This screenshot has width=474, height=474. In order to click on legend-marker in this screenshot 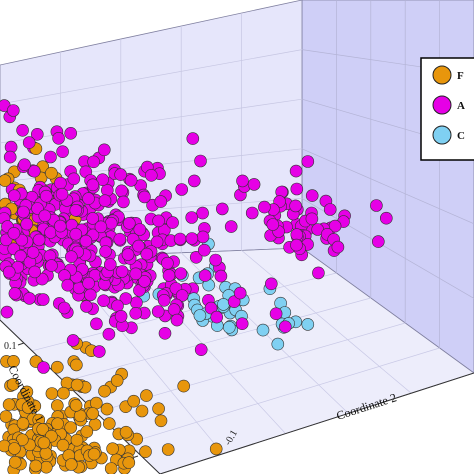, I will do `click(442, 135)`.